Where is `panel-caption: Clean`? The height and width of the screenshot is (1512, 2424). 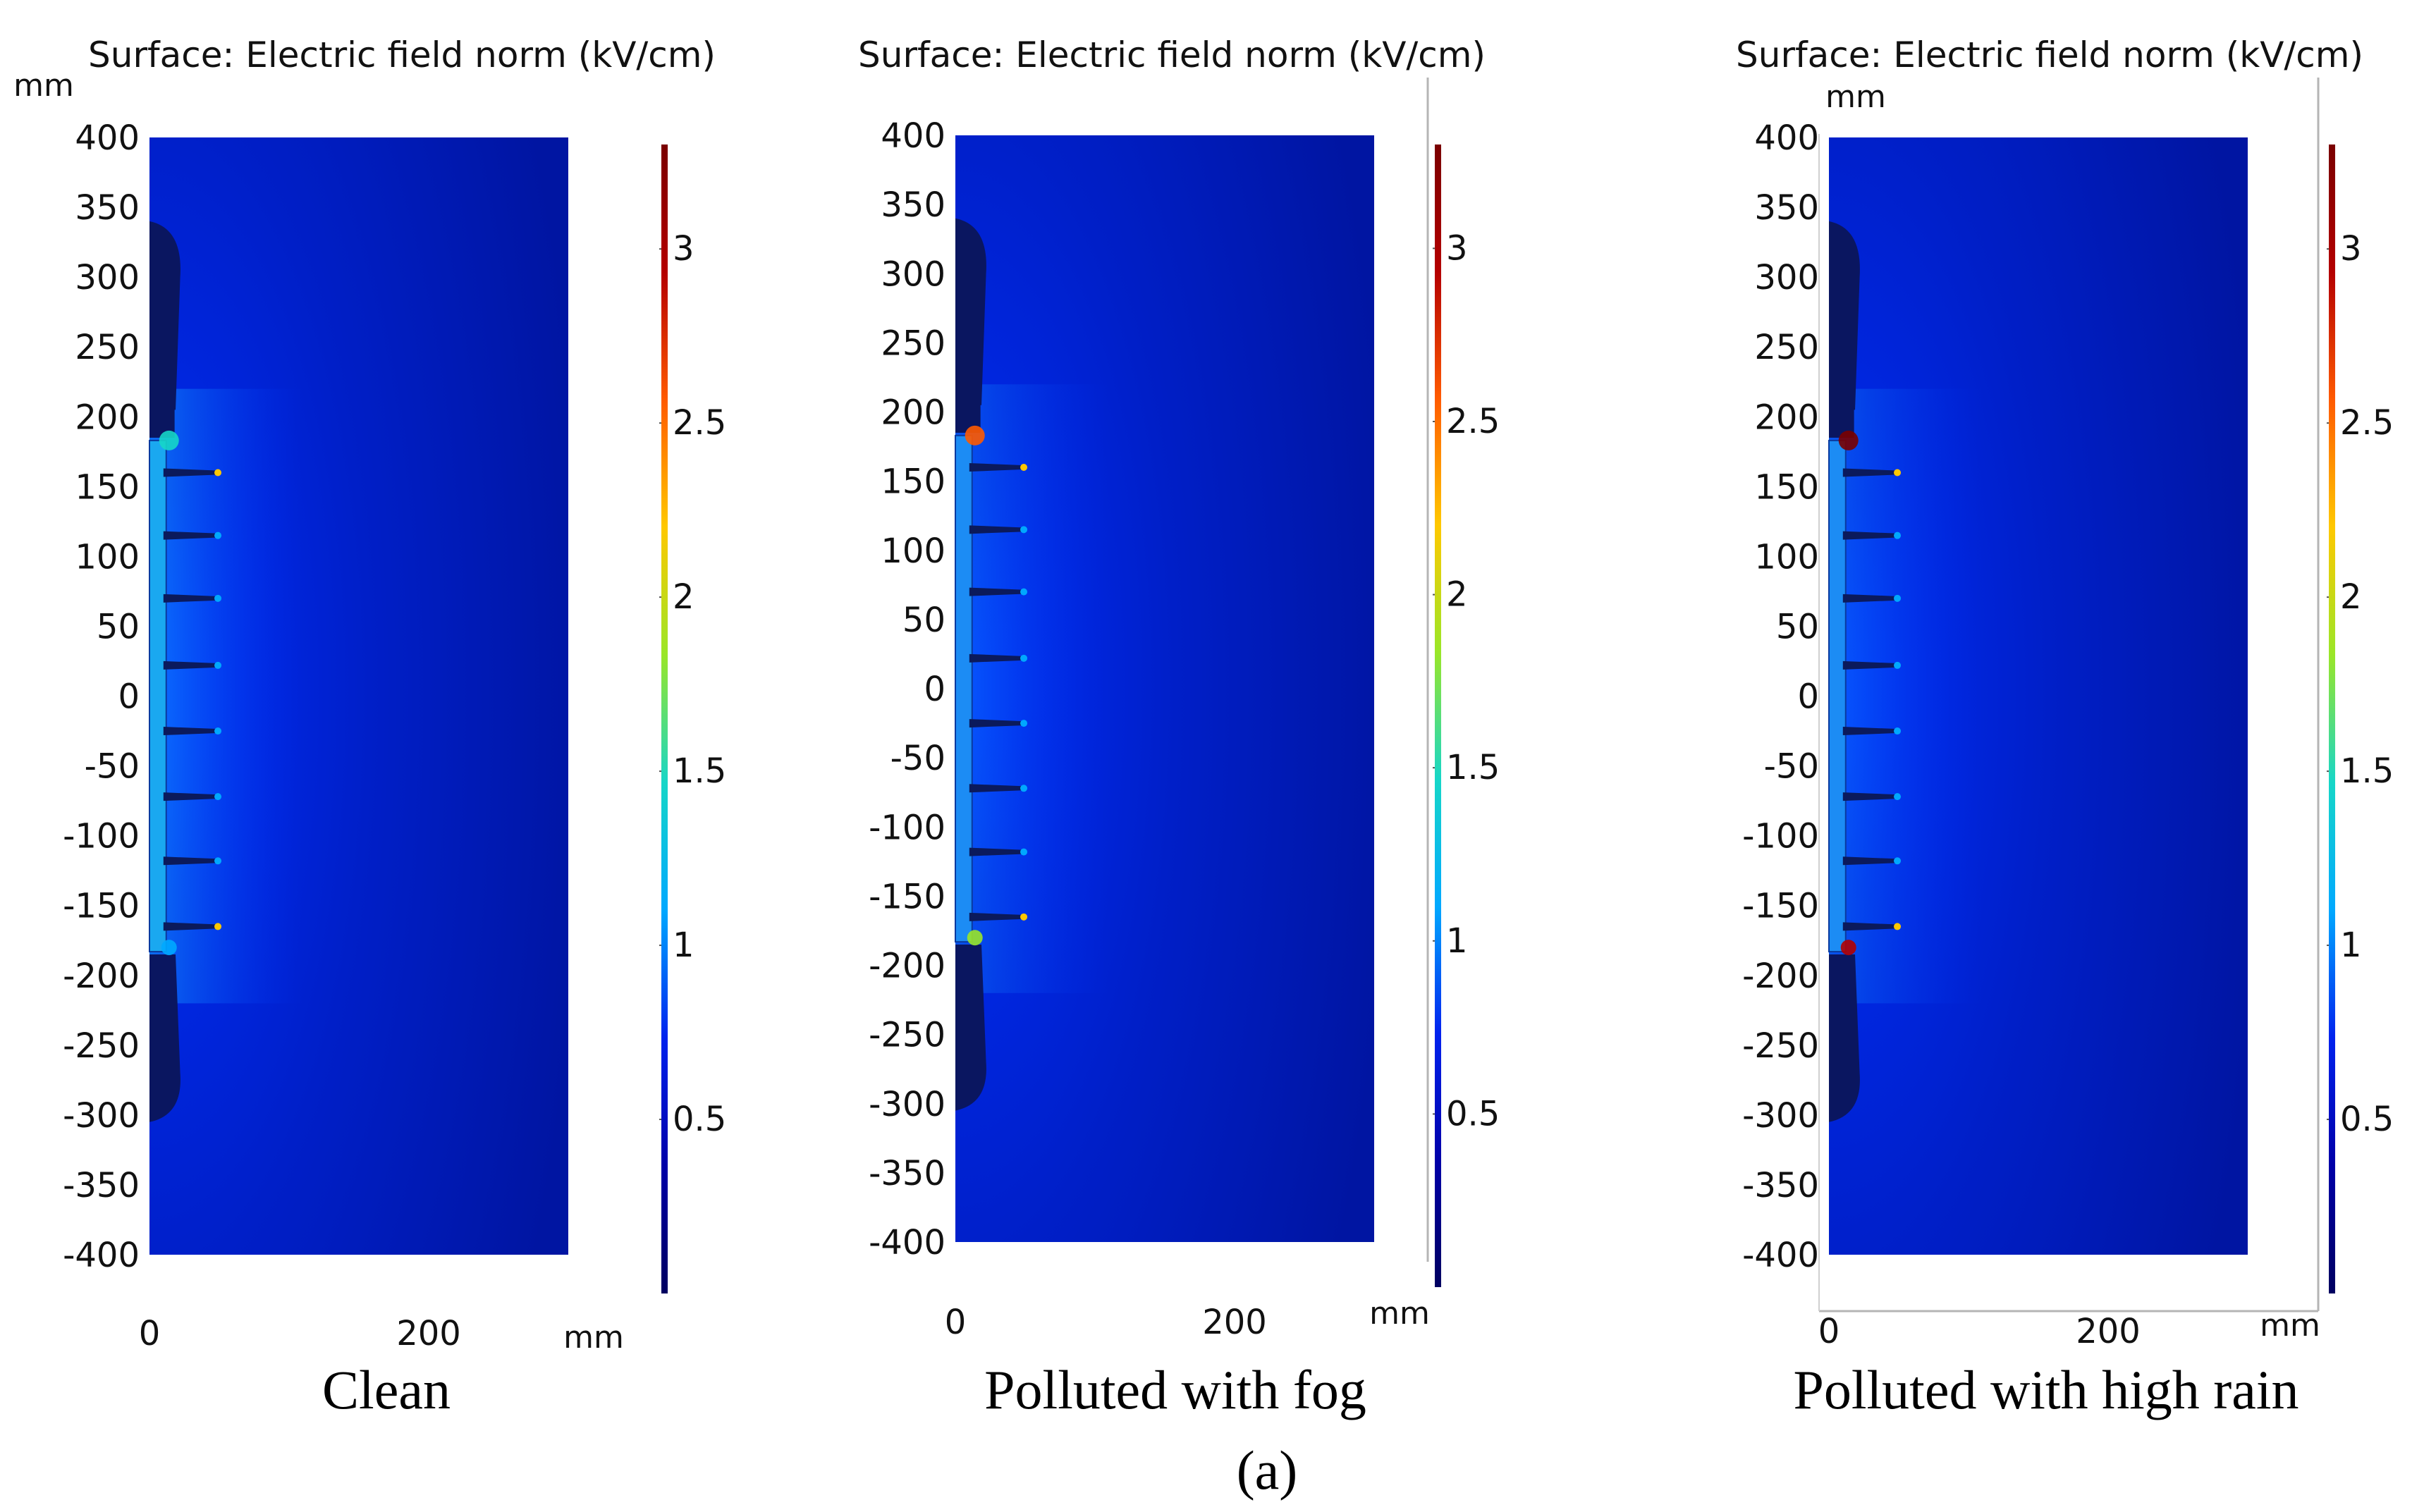 panel-caption: Clean is located at coordinates (386, 1389).